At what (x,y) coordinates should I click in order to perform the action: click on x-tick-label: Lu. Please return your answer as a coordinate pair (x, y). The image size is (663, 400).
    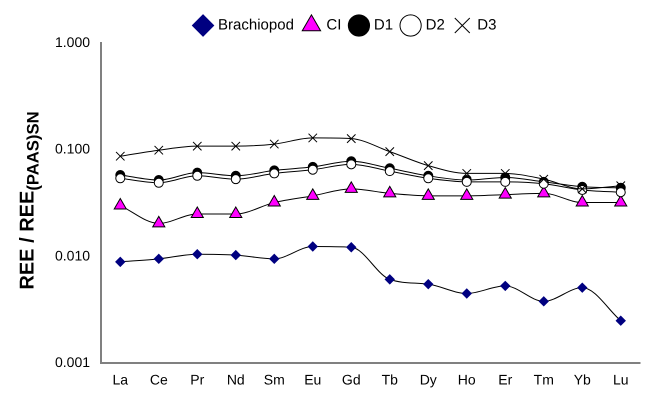
    Looking at the image, I should click on (620, 379).